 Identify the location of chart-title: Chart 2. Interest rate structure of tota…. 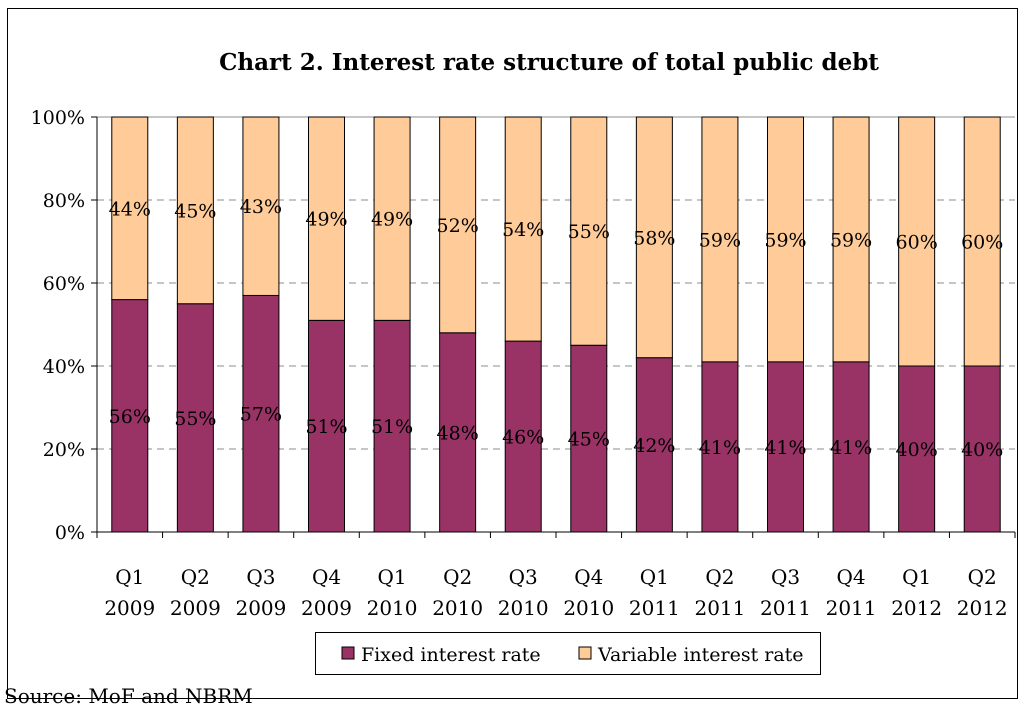
(549, 62).